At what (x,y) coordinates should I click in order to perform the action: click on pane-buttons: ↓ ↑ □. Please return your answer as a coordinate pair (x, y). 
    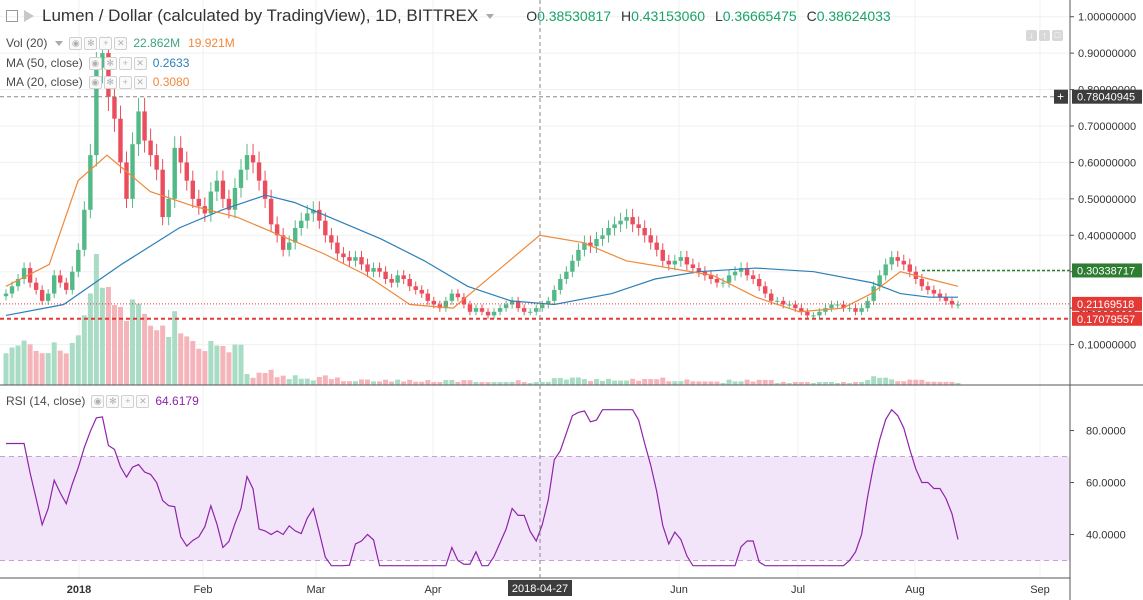
    Looking at the image, I should click on (1044, 35).